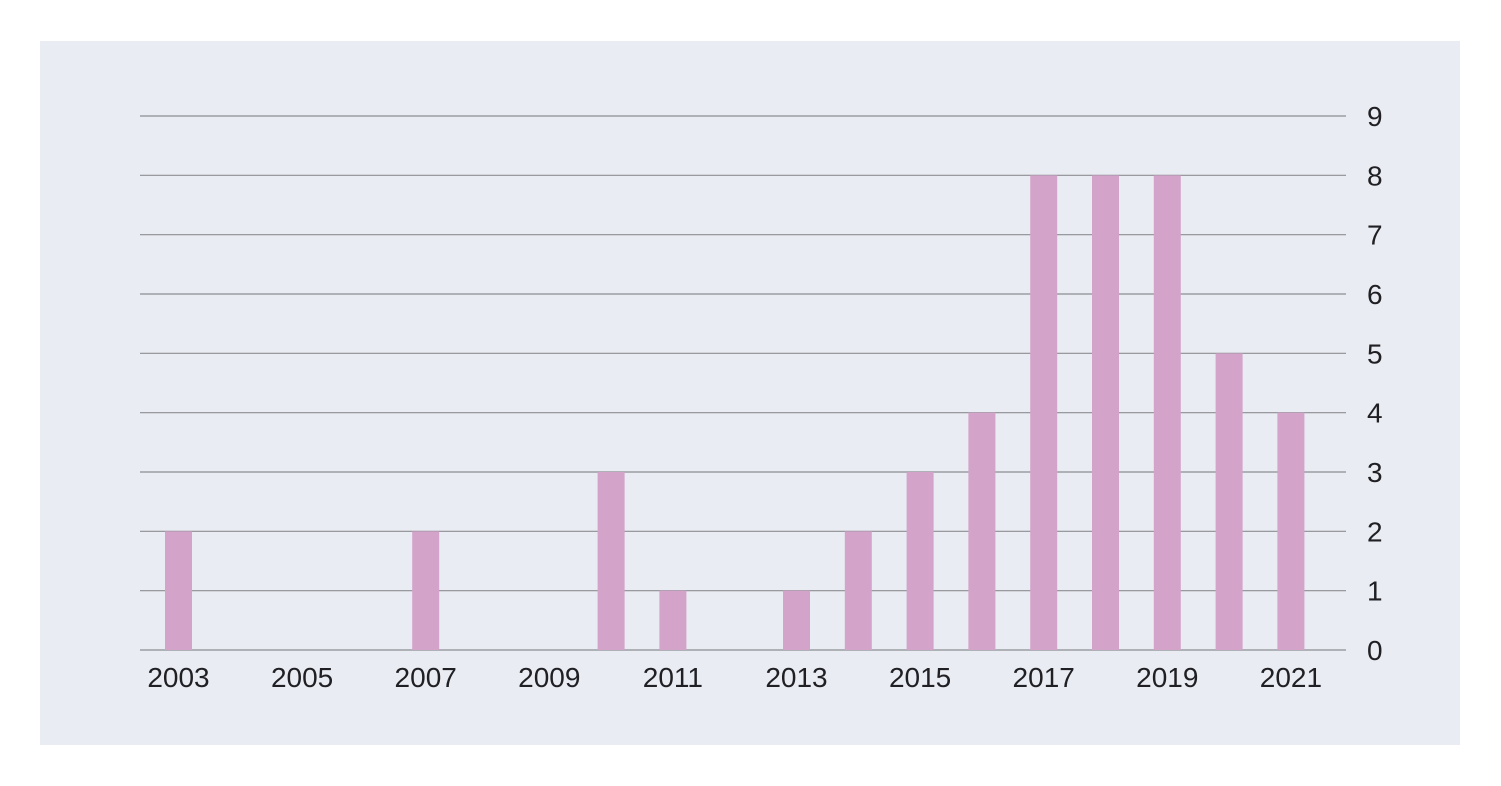 The image size is (1501, 786). What do you see at coordinates (796, 620) in the screenshot?
I see `bar-2013` at bounding box center [796, 620].